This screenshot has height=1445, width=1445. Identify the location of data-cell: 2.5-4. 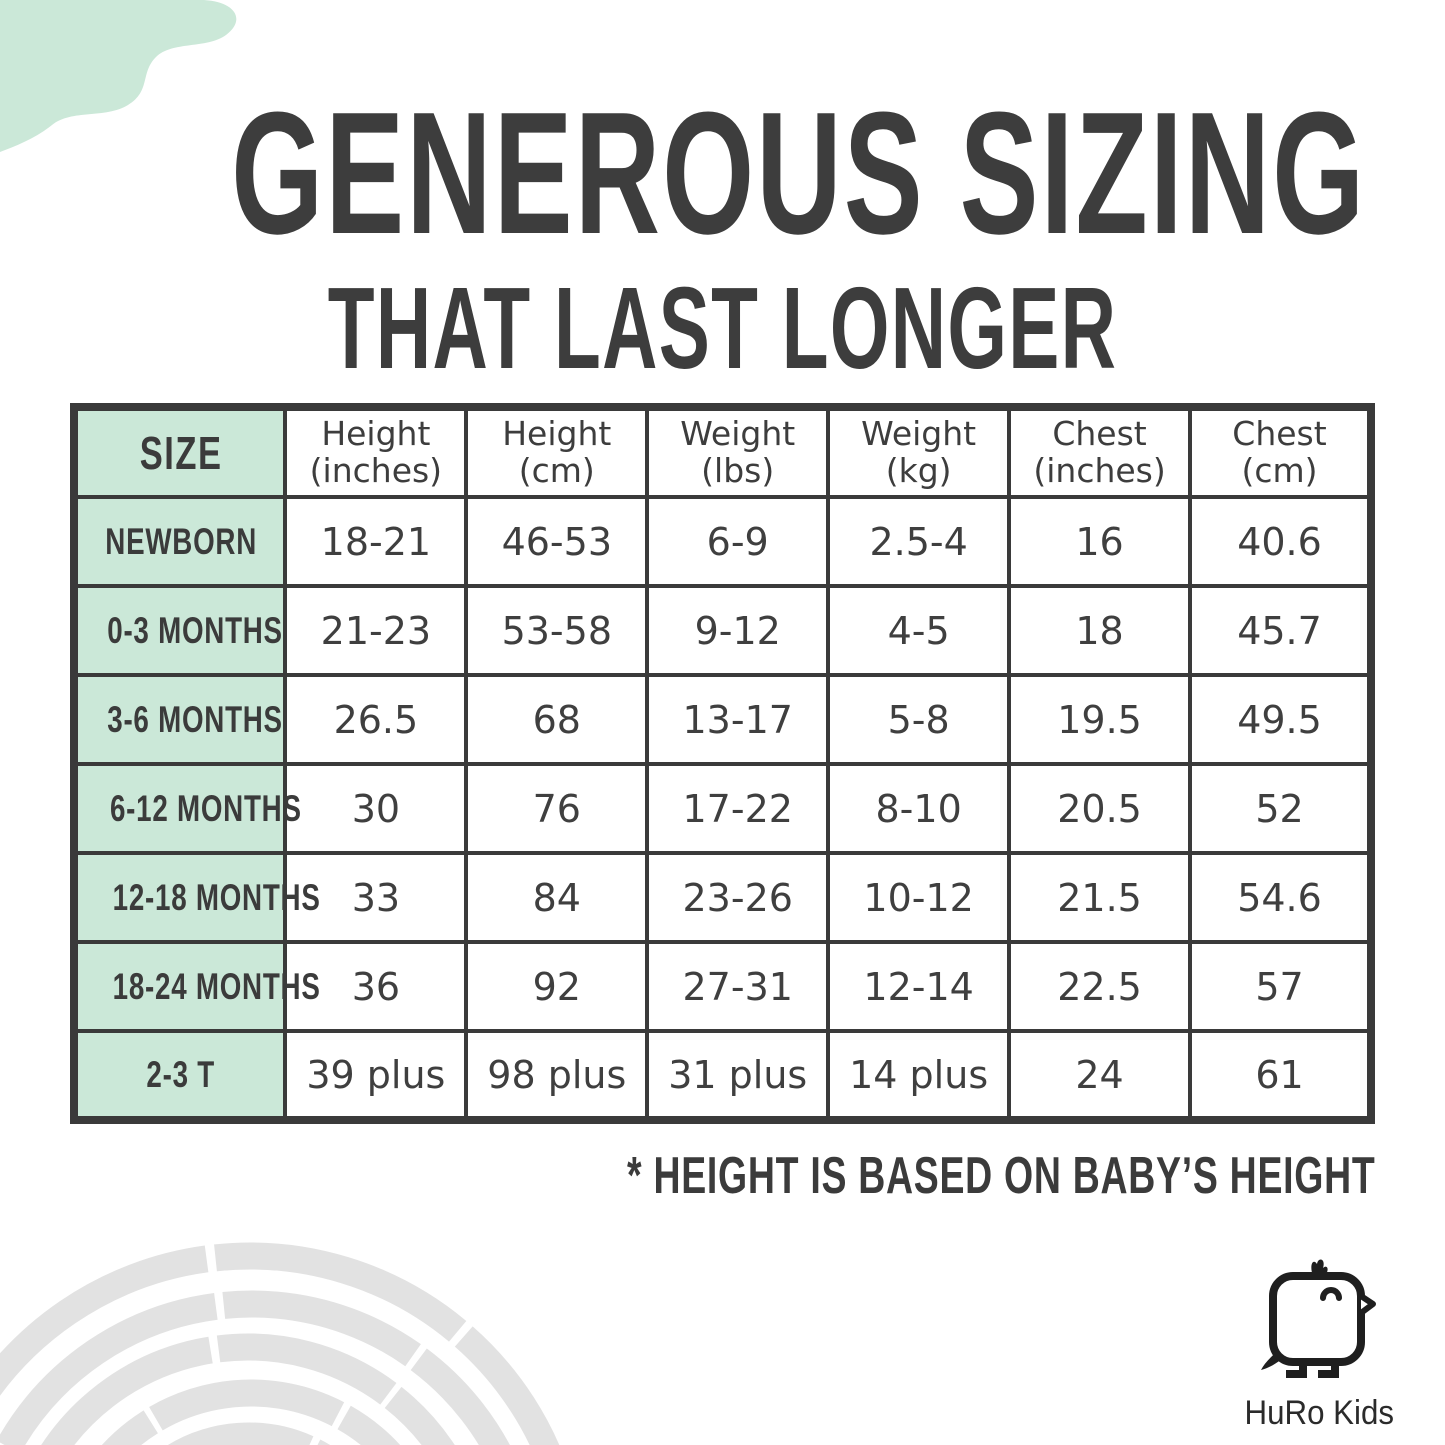
(919, 541).